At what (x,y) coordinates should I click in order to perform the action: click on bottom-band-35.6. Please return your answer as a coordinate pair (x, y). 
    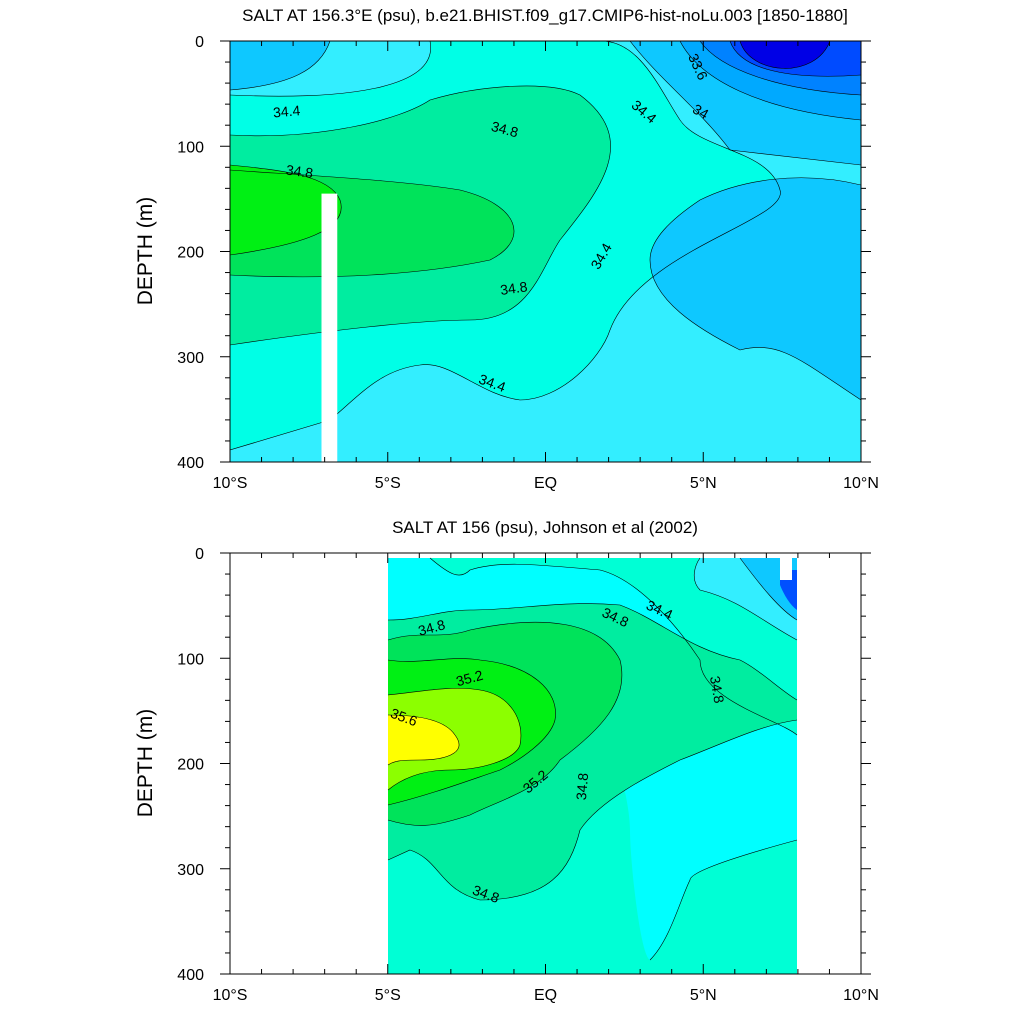
    Looking at the image, I should click on (424, 740).